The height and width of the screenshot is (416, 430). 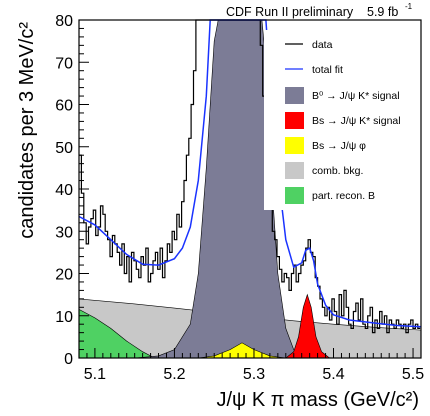 I want to click on y-tick-label: 30, so click(x=64, y=232).